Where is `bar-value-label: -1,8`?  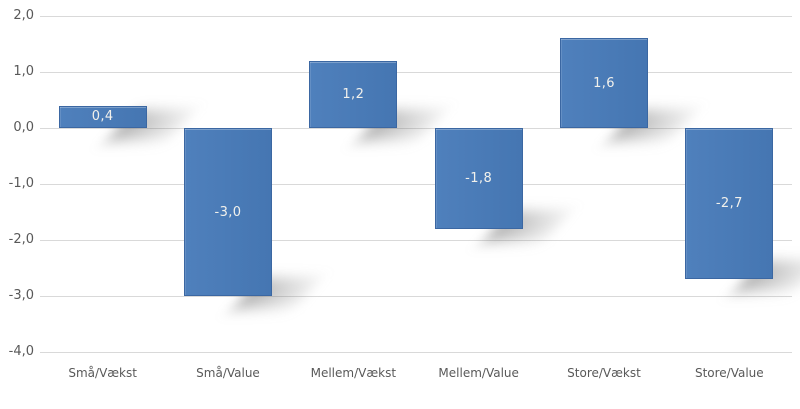 bar-value-label: -1,8 is located at coordinates (479, 178).